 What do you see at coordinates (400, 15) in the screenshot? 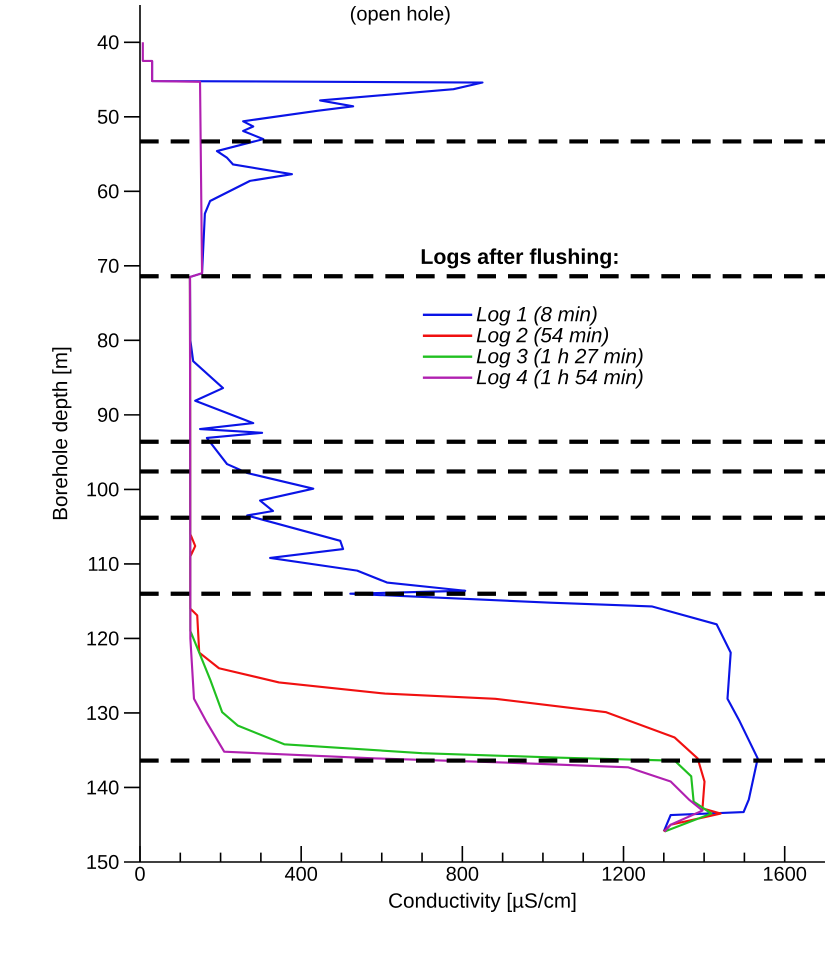
I see `chart-title: (open hole)` at bounding box center [400, 15].